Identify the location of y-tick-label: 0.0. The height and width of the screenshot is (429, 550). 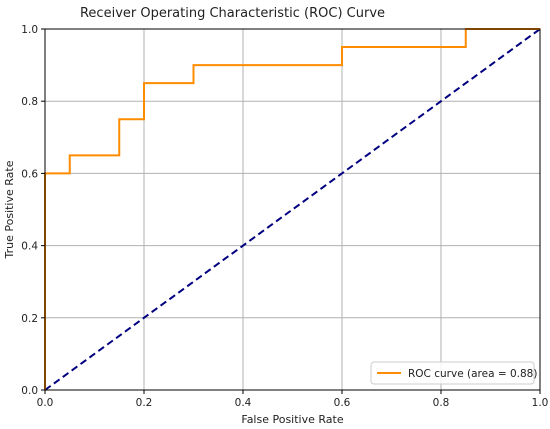
(29, 391).